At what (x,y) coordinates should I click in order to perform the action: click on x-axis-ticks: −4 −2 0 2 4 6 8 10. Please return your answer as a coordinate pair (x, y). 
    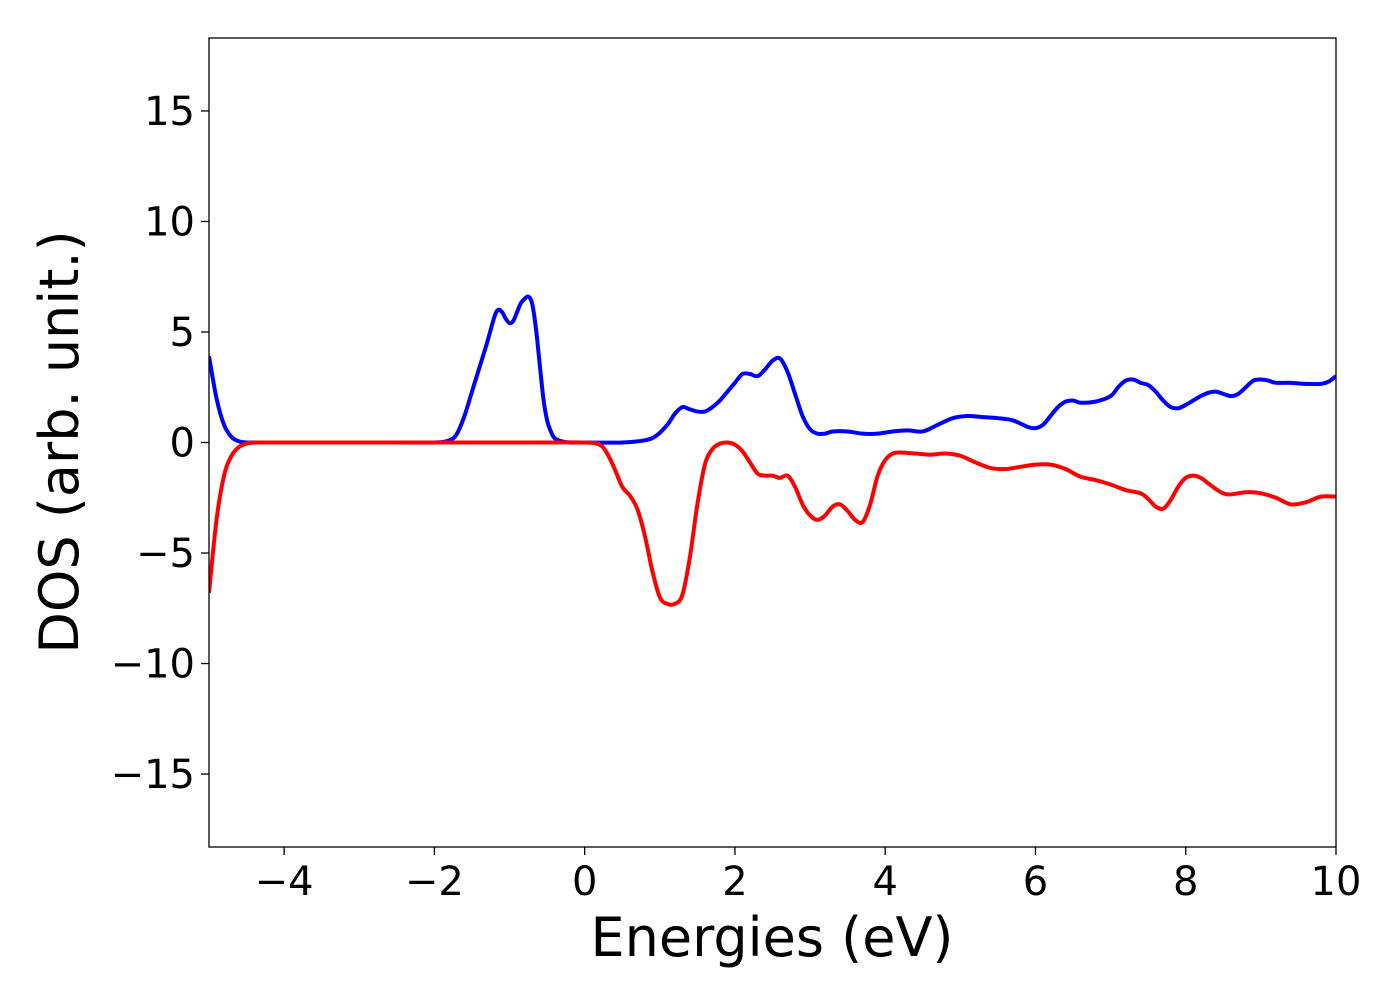
    Looking at the image, I should click on (808, 876).